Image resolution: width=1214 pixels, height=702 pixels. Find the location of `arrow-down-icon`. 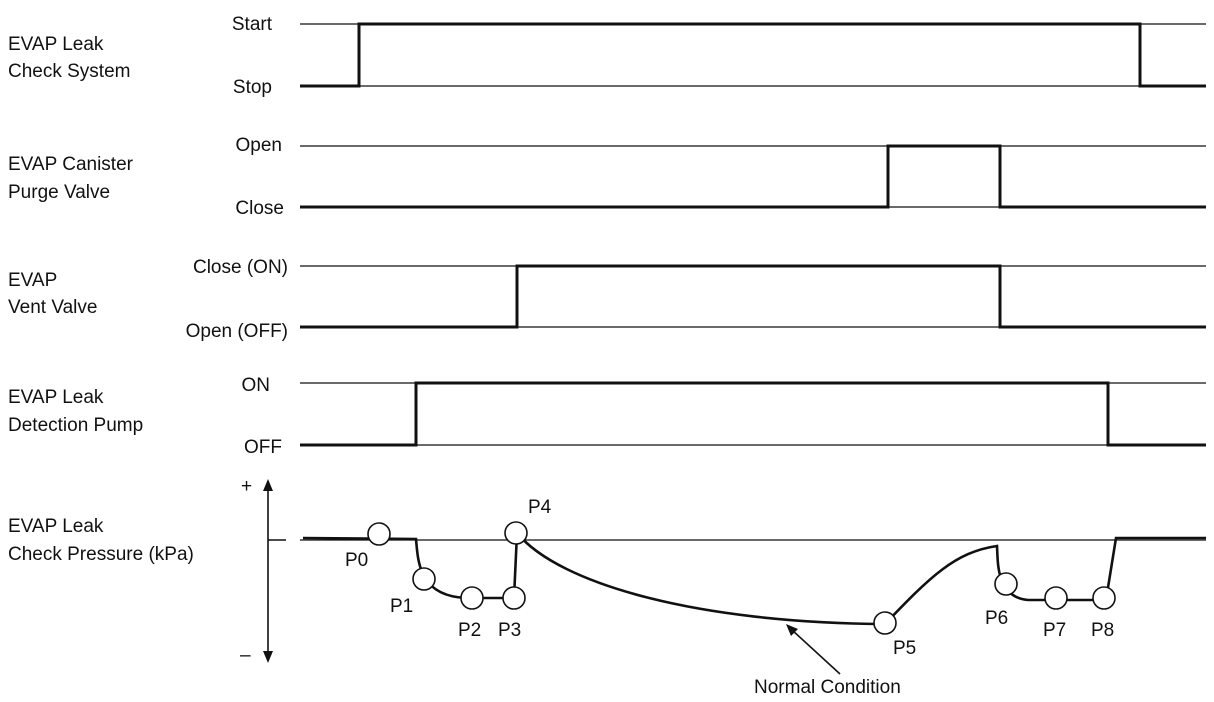

arrow-down-icon is located at coordinates (268, 657).